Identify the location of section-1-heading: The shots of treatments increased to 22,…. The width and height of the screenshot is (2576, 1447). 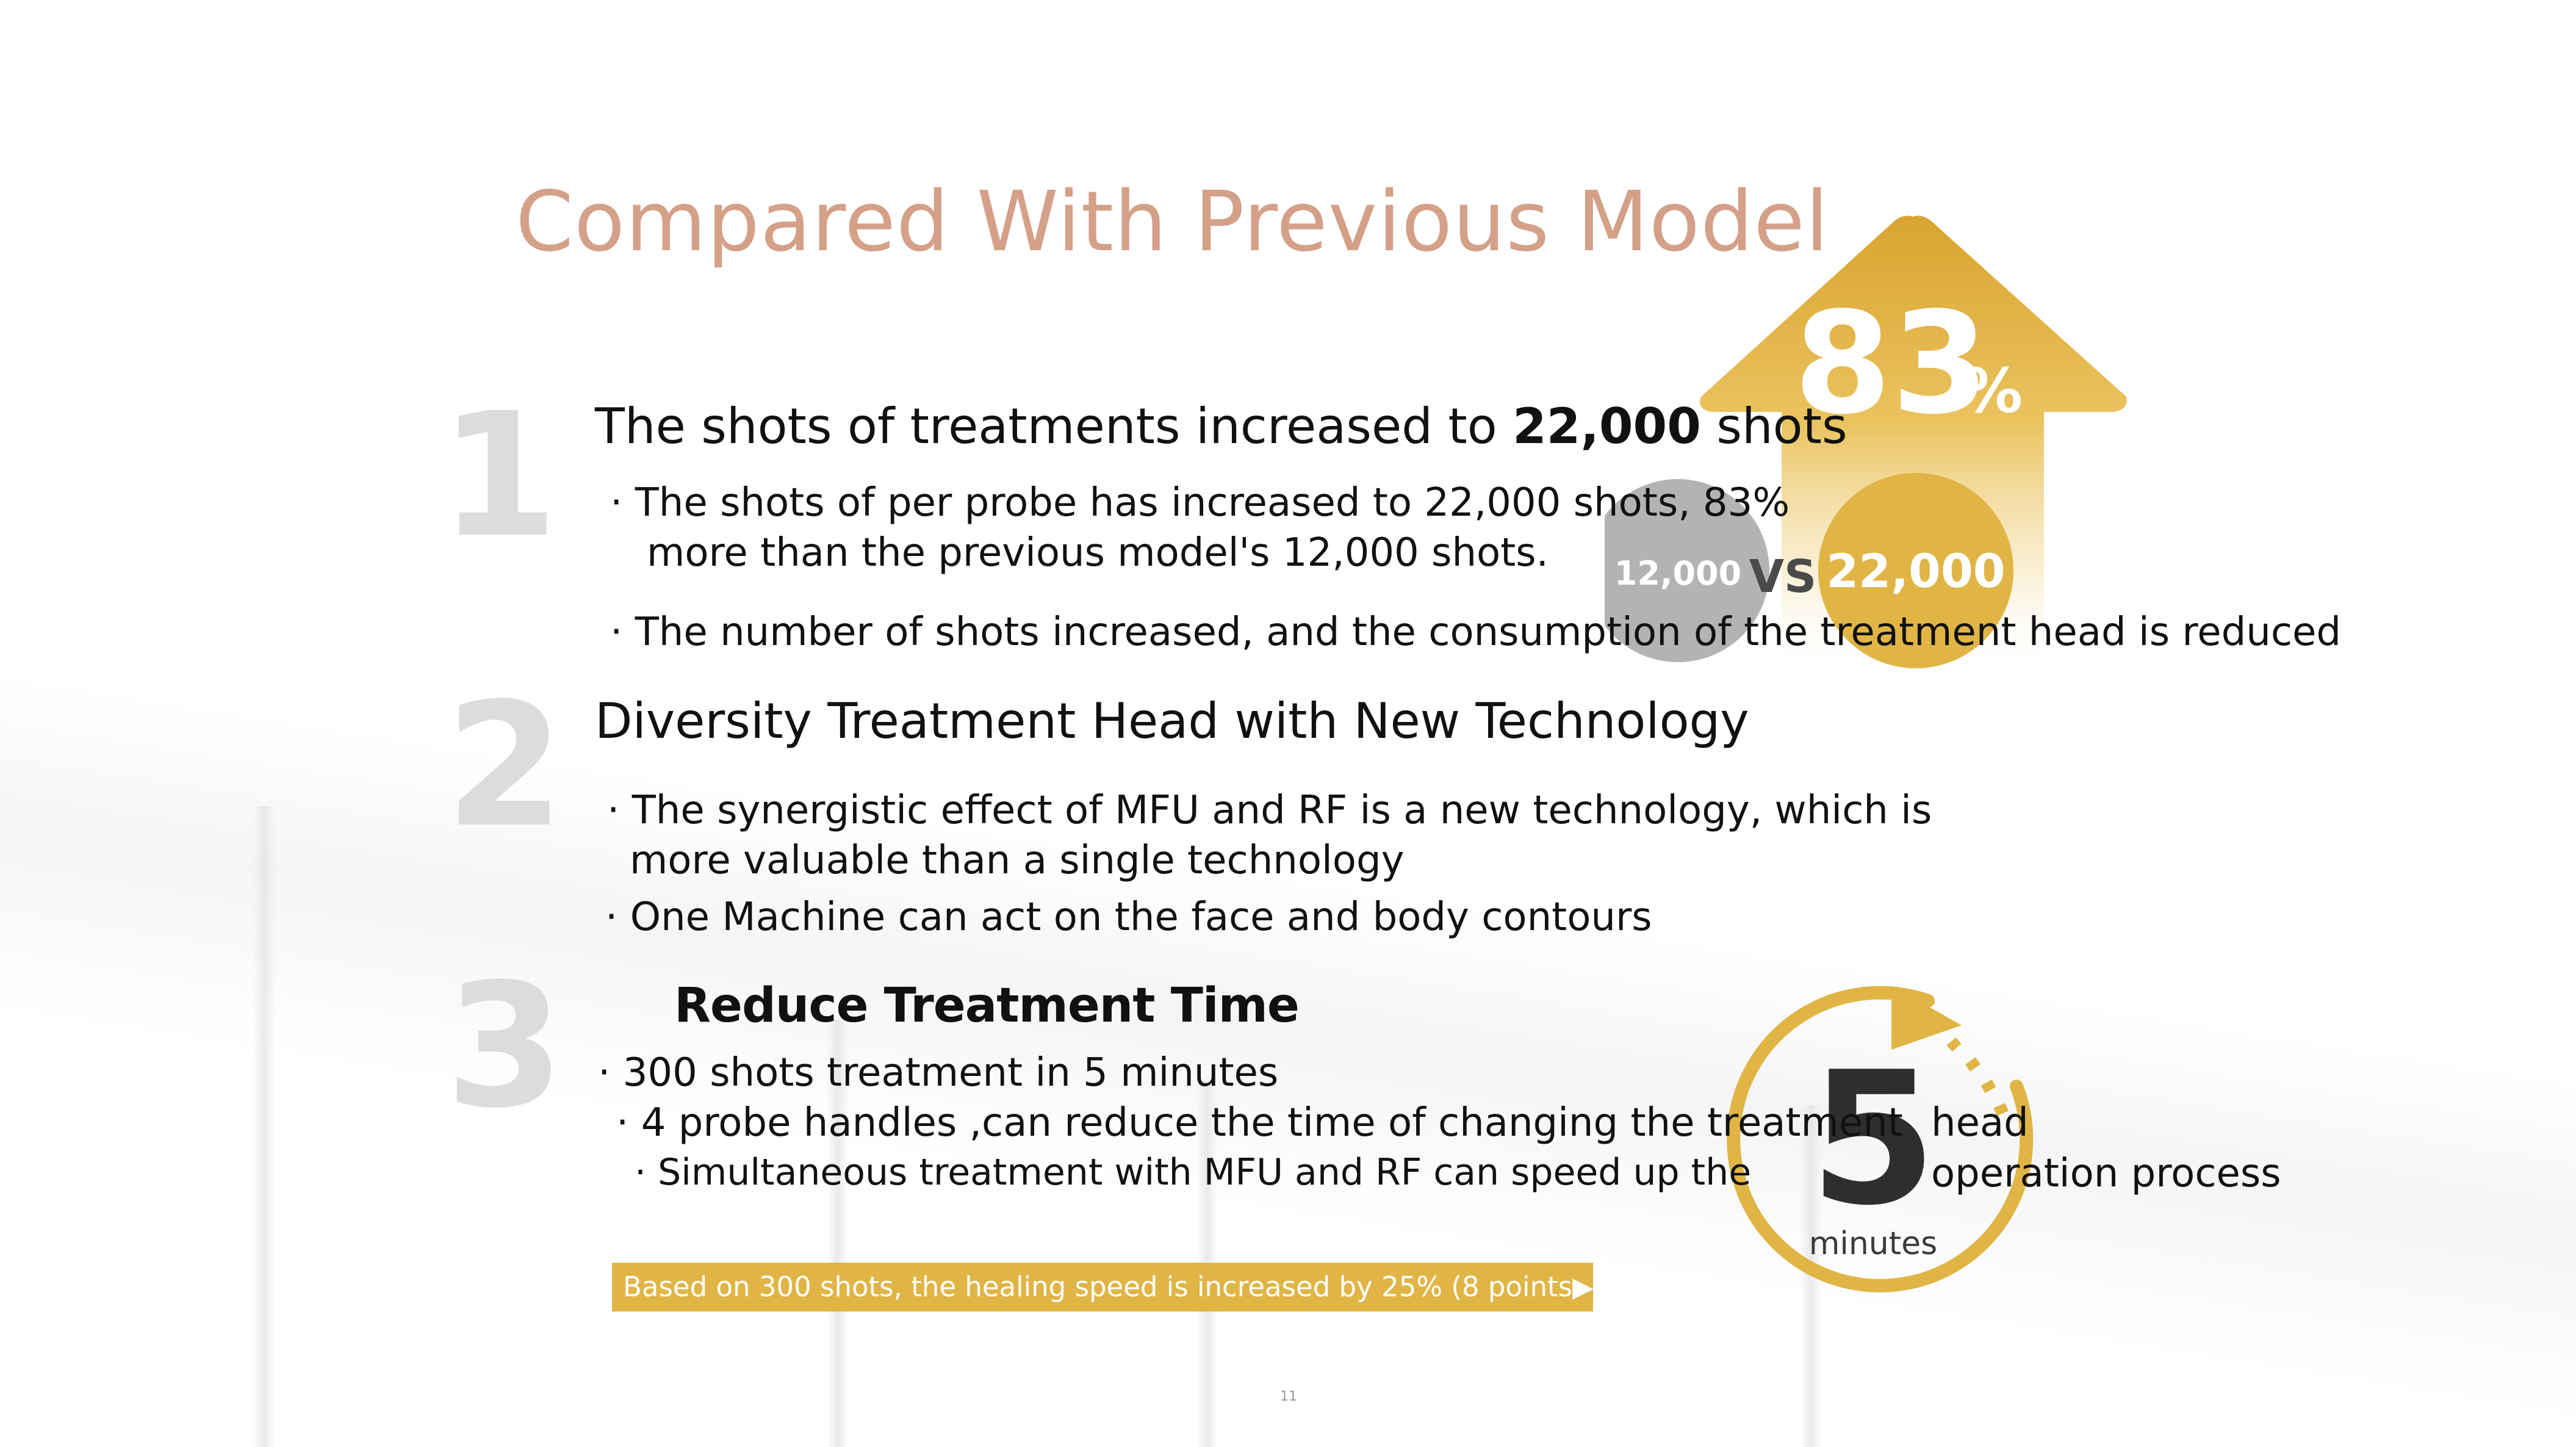
(1221, 427).